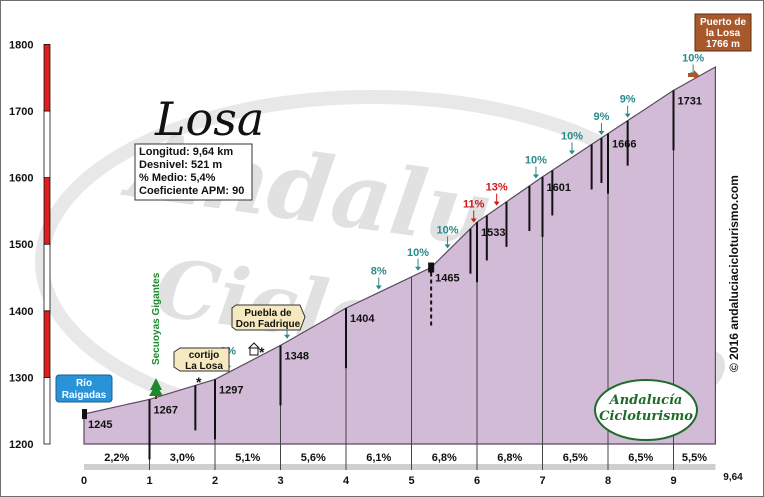  I want to click on elevation-label: 1348, so click(297, 356).